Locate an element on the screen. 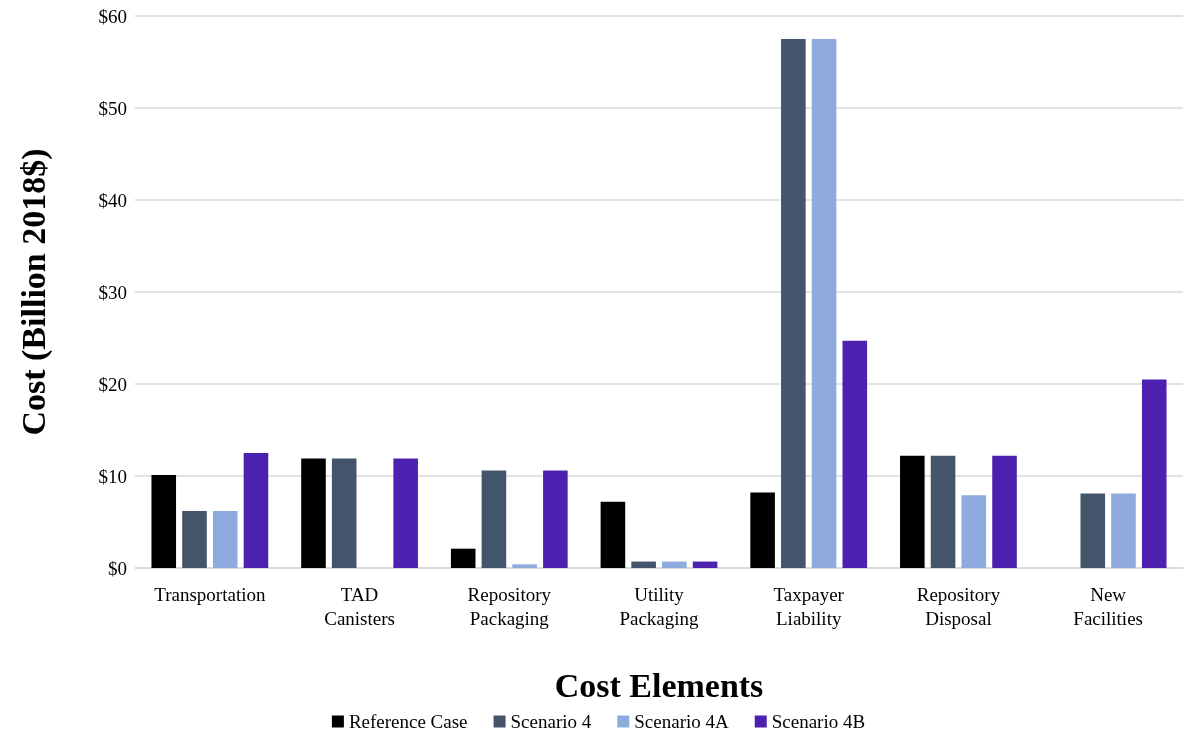  legend-label: Scenario 4B is located at coordinates (818, 721).